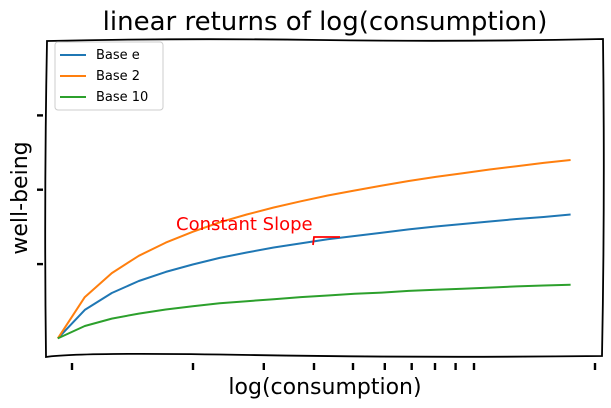 This screenshot has width=611, height=408. Describe the element at coordinates (244, 224) in the screenshot. I see `annotation-constant-slope: Constant Slope` at that location.